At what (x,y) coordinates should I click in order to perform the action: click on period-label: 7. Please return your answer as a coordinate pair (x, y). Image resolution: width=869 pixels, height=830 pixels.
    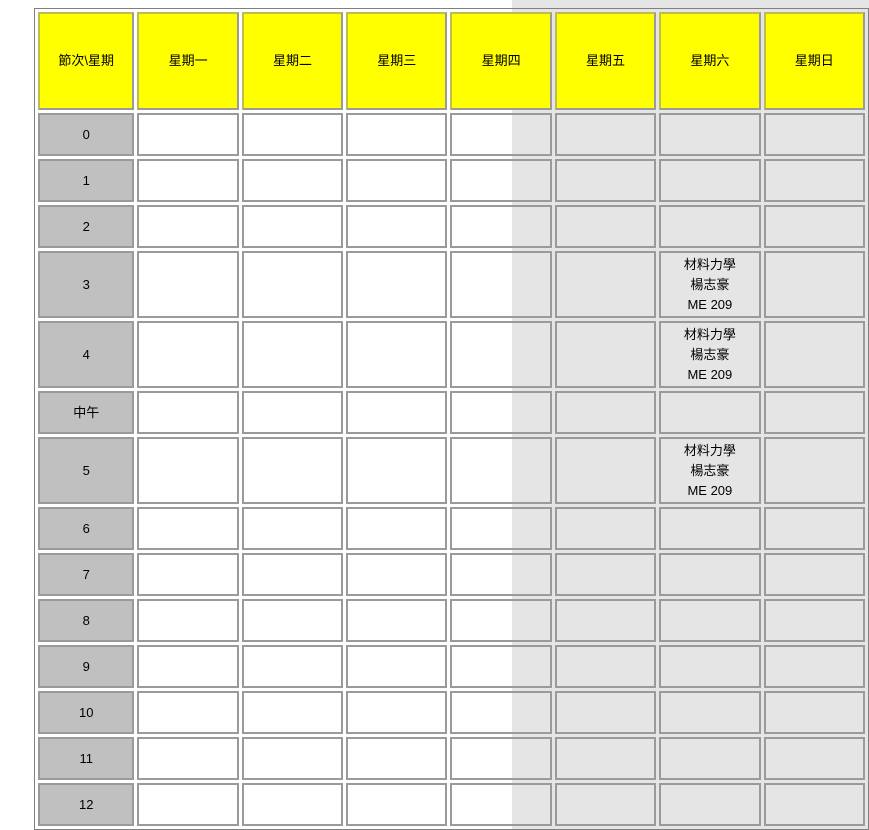
    Looking at the image, I should click on (86, 574).